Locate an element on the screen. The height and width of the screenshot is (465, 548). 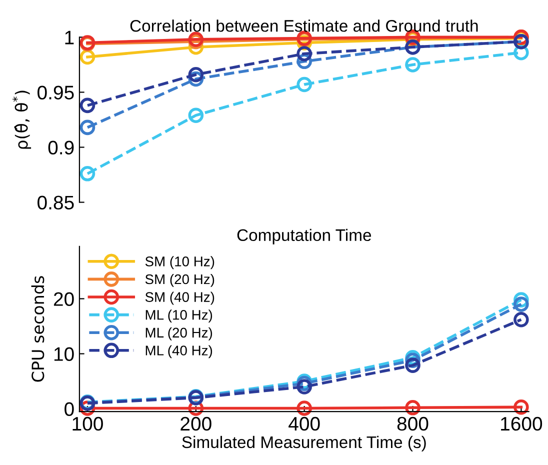
y-axis-title: ρ(θ̂, θ$^{*}$) is located at coordinates (22, 119).